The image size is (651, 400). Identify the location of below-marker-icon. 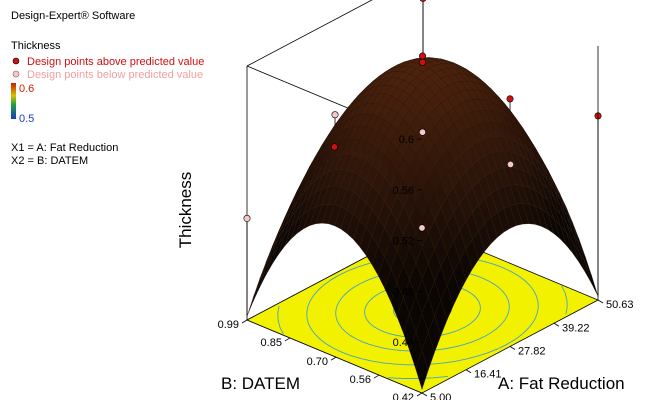
(16, 74).